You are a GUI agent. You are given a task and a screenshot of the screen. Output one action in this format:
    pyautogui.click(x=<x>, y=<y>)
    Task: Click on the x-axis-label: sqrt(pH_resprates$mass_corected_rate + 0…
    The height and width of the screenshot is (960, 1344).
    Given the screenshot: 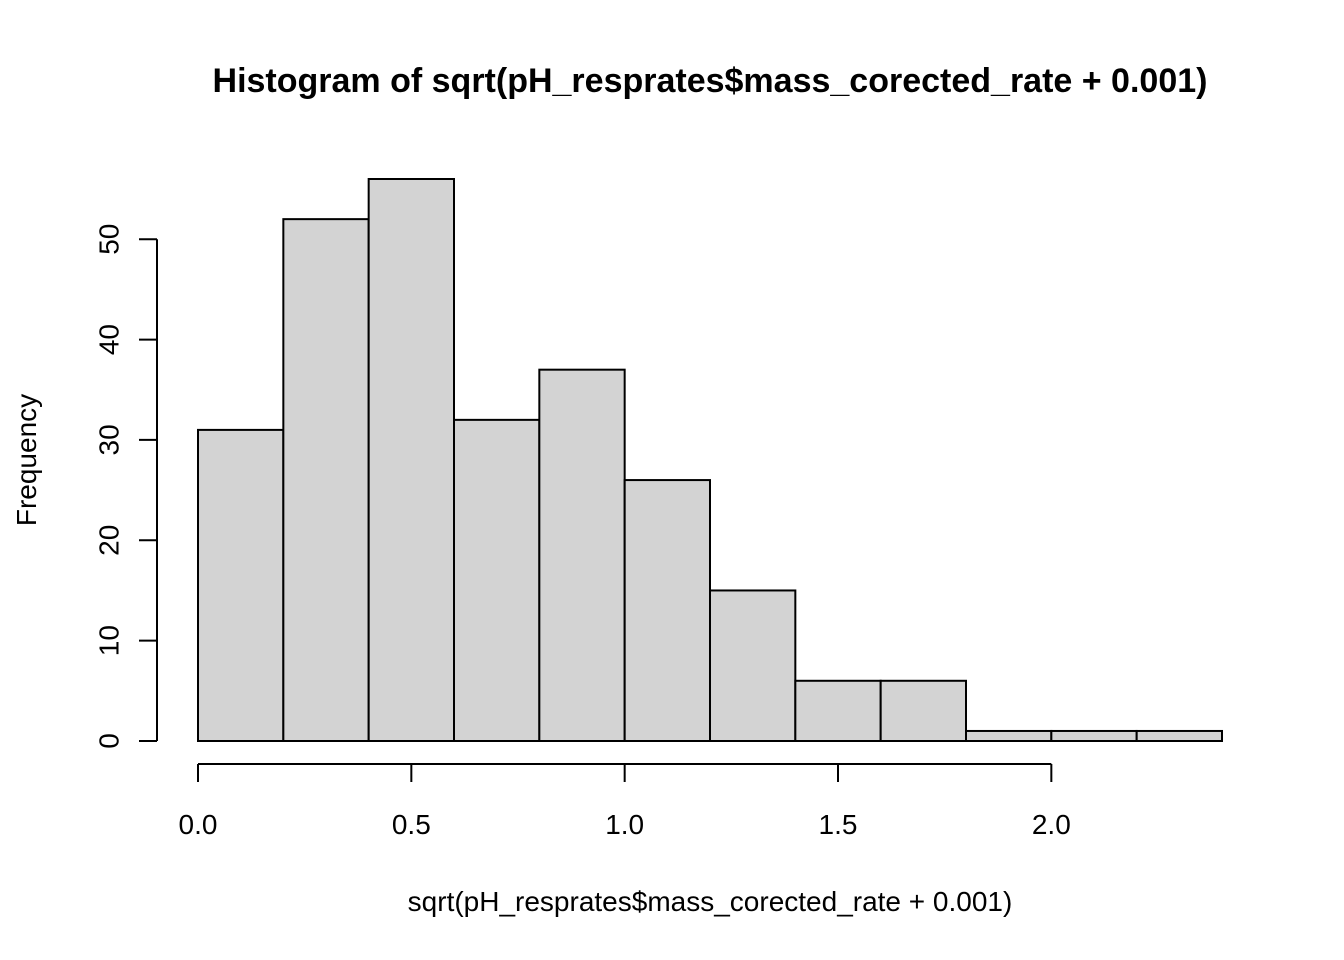 What is the action you would take?
    pyautogui.click(x=710, y=901)
    